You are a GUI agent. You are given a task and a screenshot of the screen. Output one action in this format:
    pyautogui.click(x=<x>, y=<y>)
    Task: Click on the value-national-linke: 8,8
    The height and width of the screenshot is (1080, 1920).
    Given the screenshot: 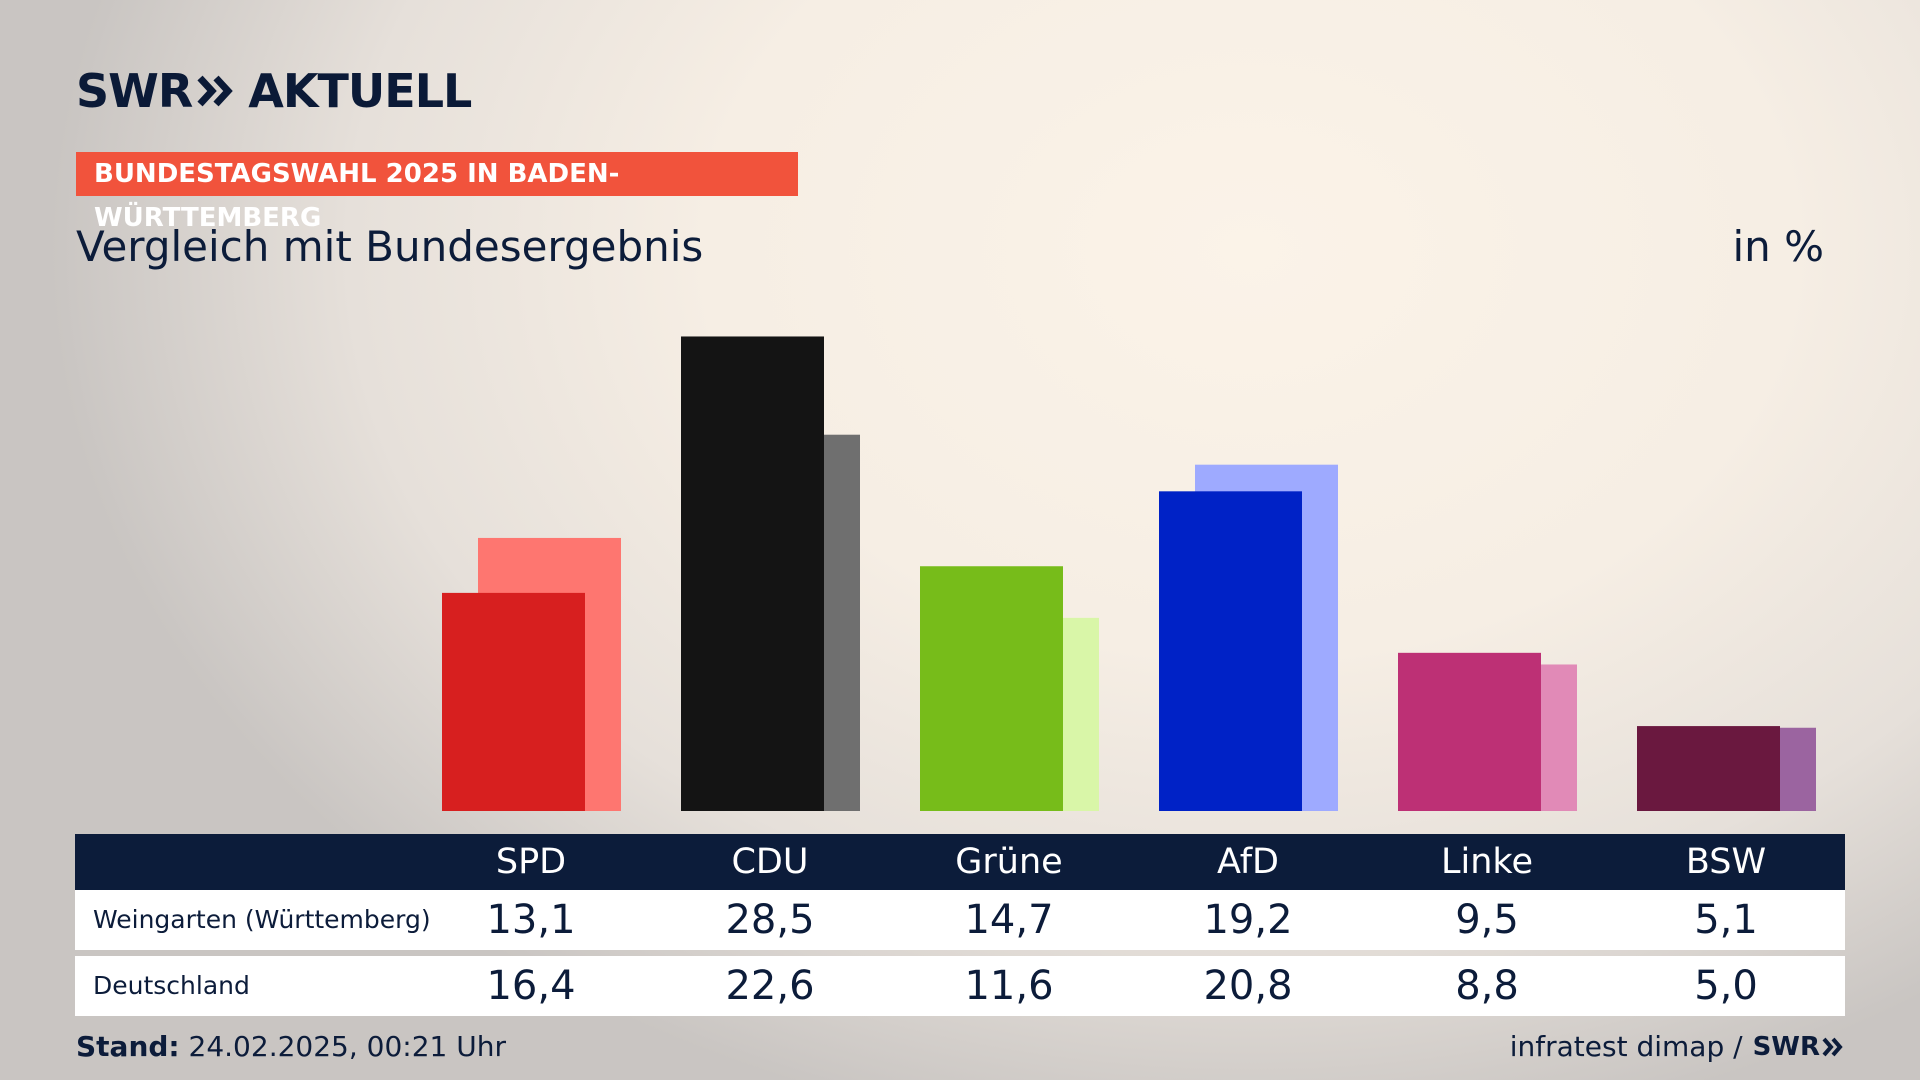 What is the action you would take?
    pyautogui.click(x=1487, y=986)
    